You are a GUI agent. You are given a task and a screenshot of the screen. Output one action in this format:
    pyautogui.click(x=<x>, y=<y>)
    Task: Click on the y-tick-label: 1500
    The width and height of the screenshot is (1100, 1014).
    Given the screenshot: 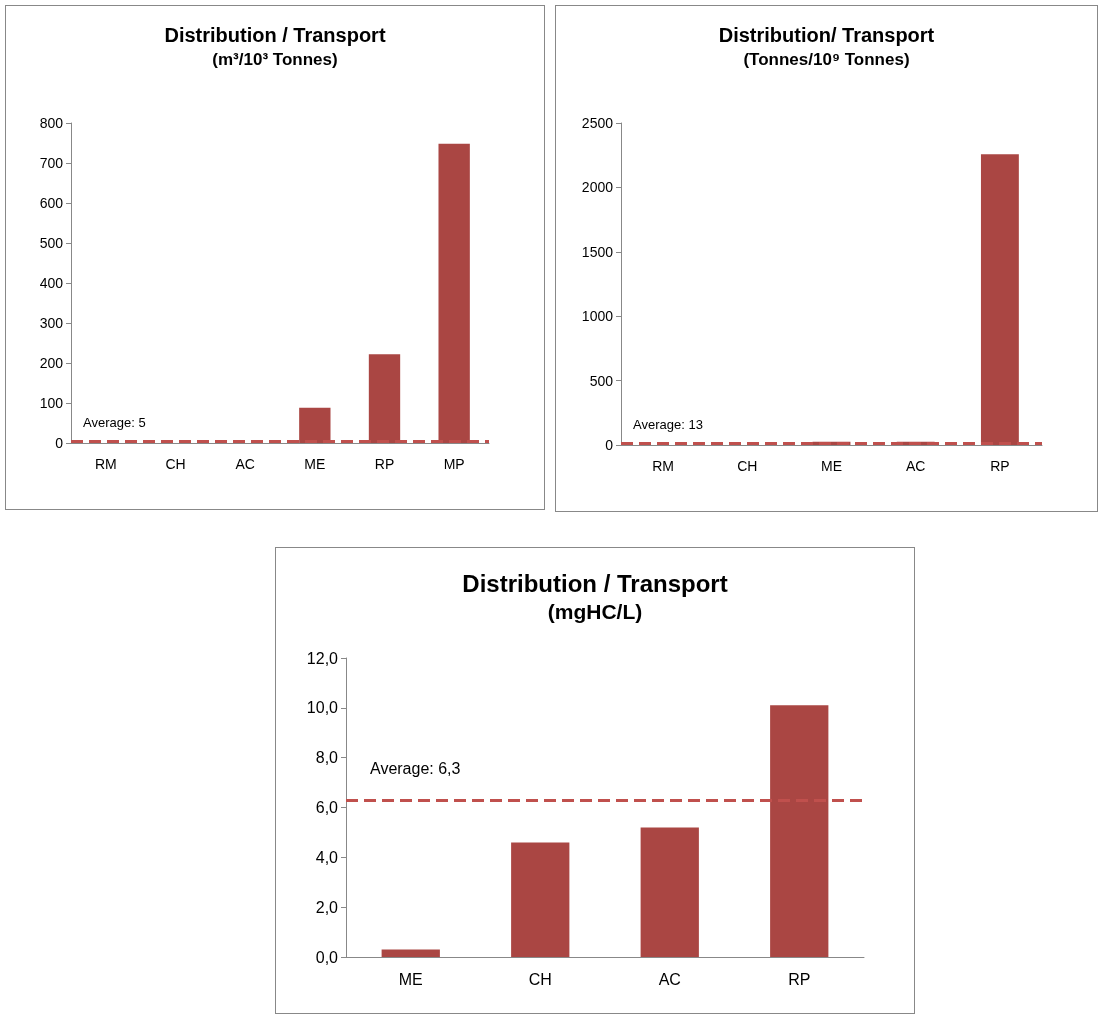 What is the action you would take?
    pyautogui.click(x=597, y=251)
    